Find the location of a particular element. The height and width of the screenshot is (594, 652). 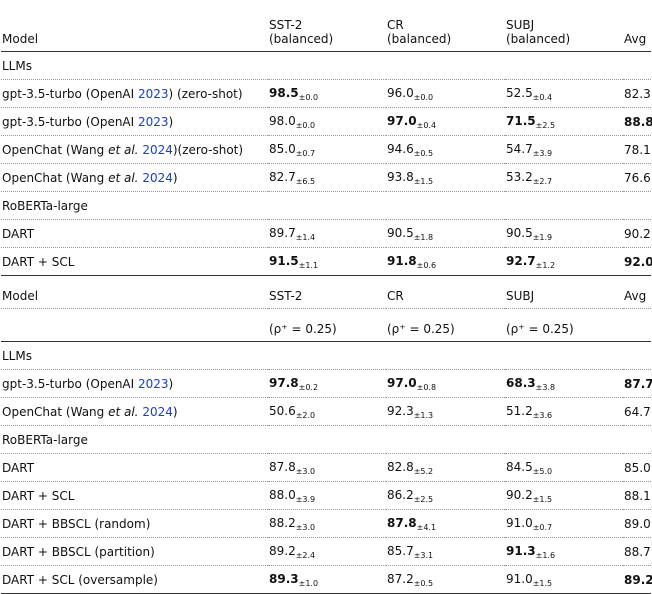

value: 87.8 is located at coordinates (402, 522).